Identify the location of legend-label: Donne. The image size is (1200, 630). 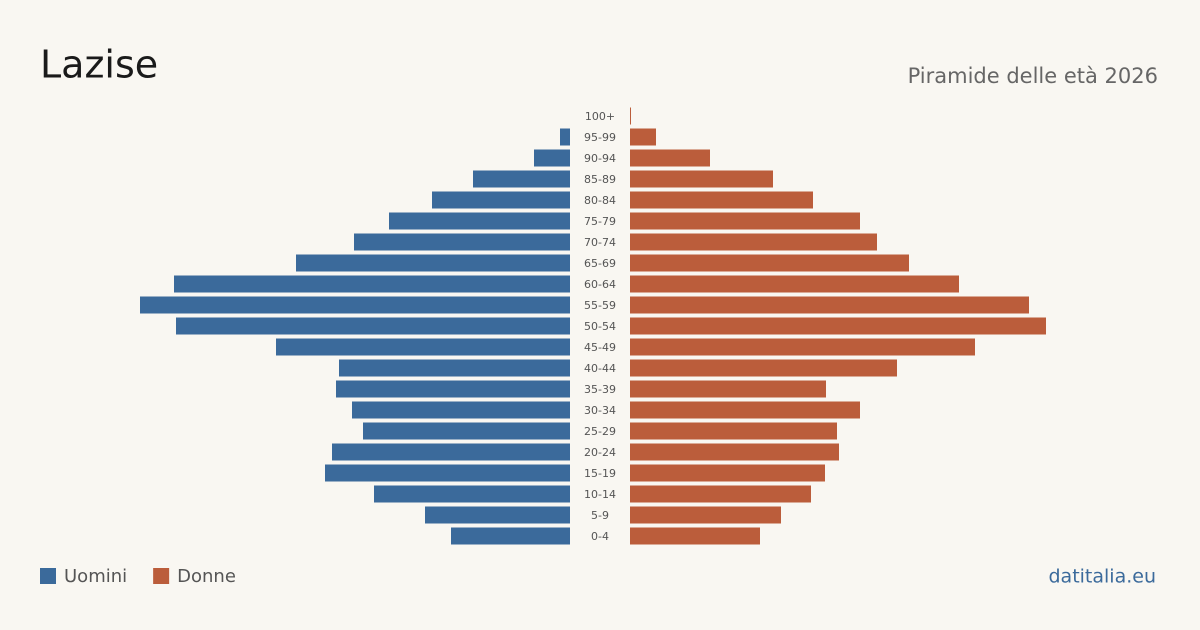
(206, 576).